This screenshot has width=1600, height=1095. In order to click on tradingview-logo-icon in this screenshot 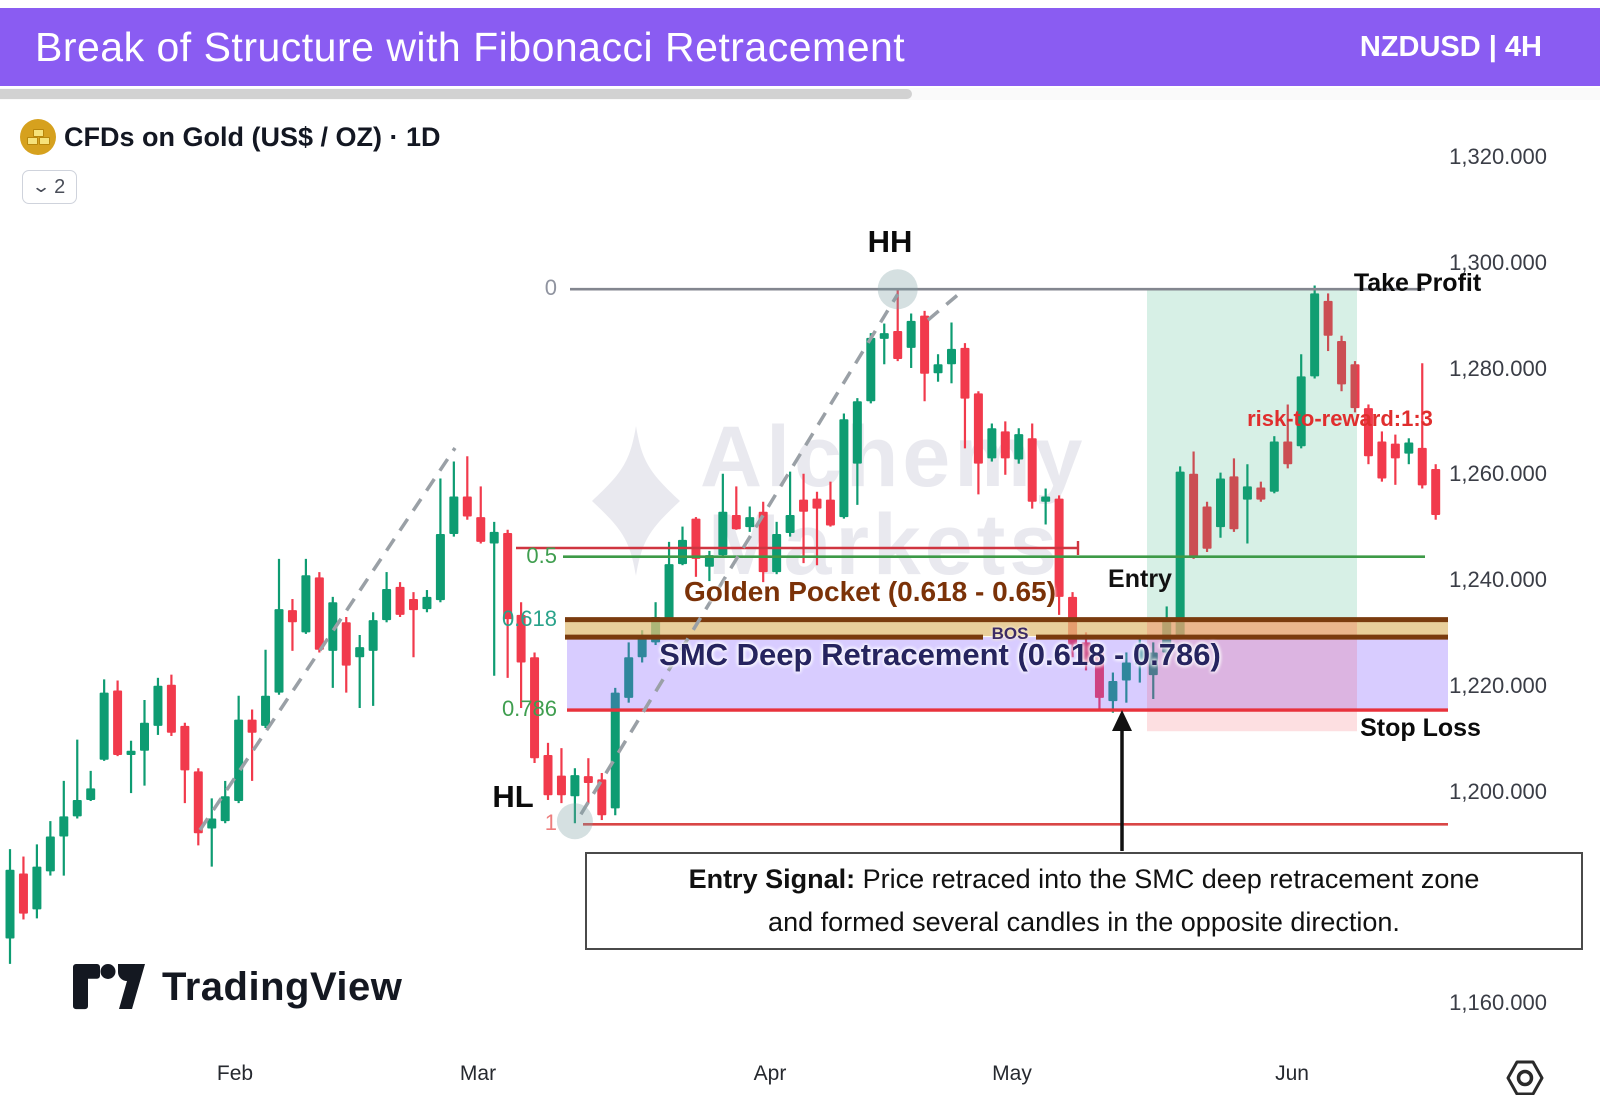, I will do `click(109, 987)`.